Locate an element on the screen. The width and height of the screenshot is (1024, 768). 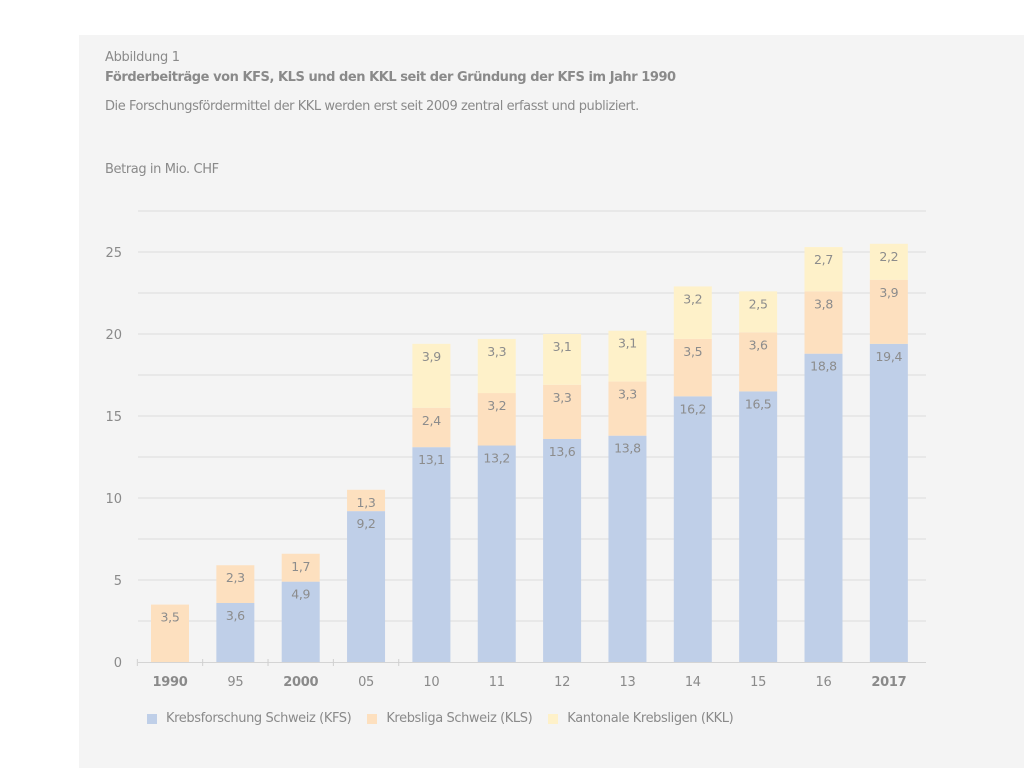
x-tick-label: 16 is located at coordinates (824, 682).